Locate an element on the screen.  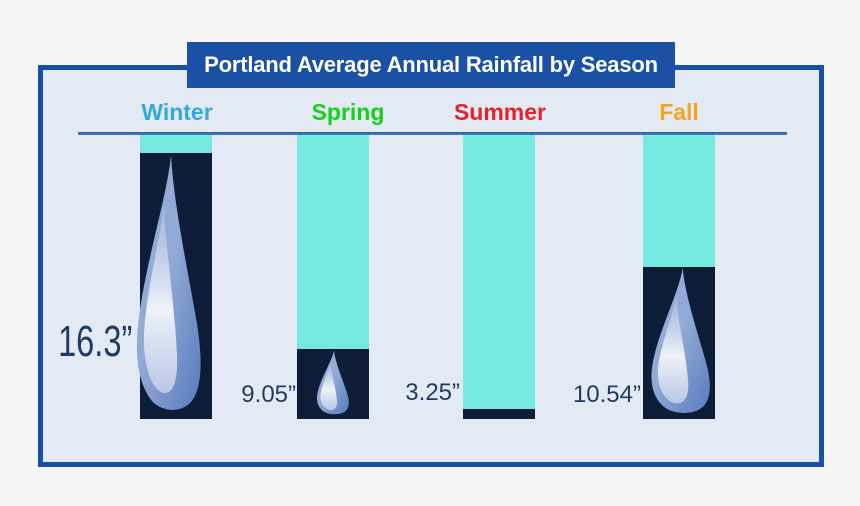
season-label-summer: Summer is located at coordinates (500, 112).